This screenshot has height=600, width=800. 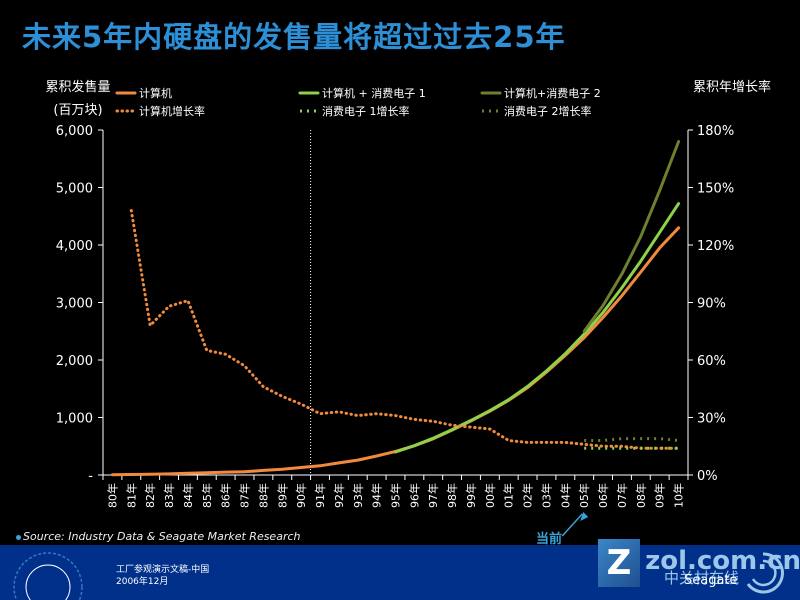 I want to click on x-tick-label: 08年, so click(x=641, y=495).